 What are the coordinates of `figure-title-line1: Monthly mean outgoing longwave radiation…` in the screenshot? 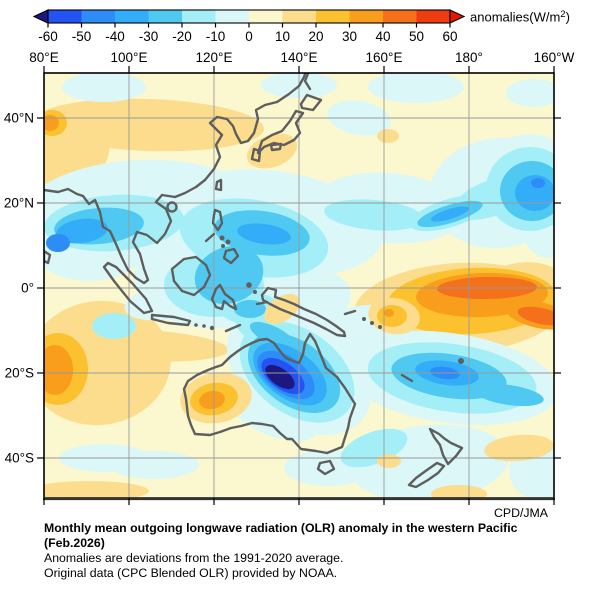 It's located at (281, 528).